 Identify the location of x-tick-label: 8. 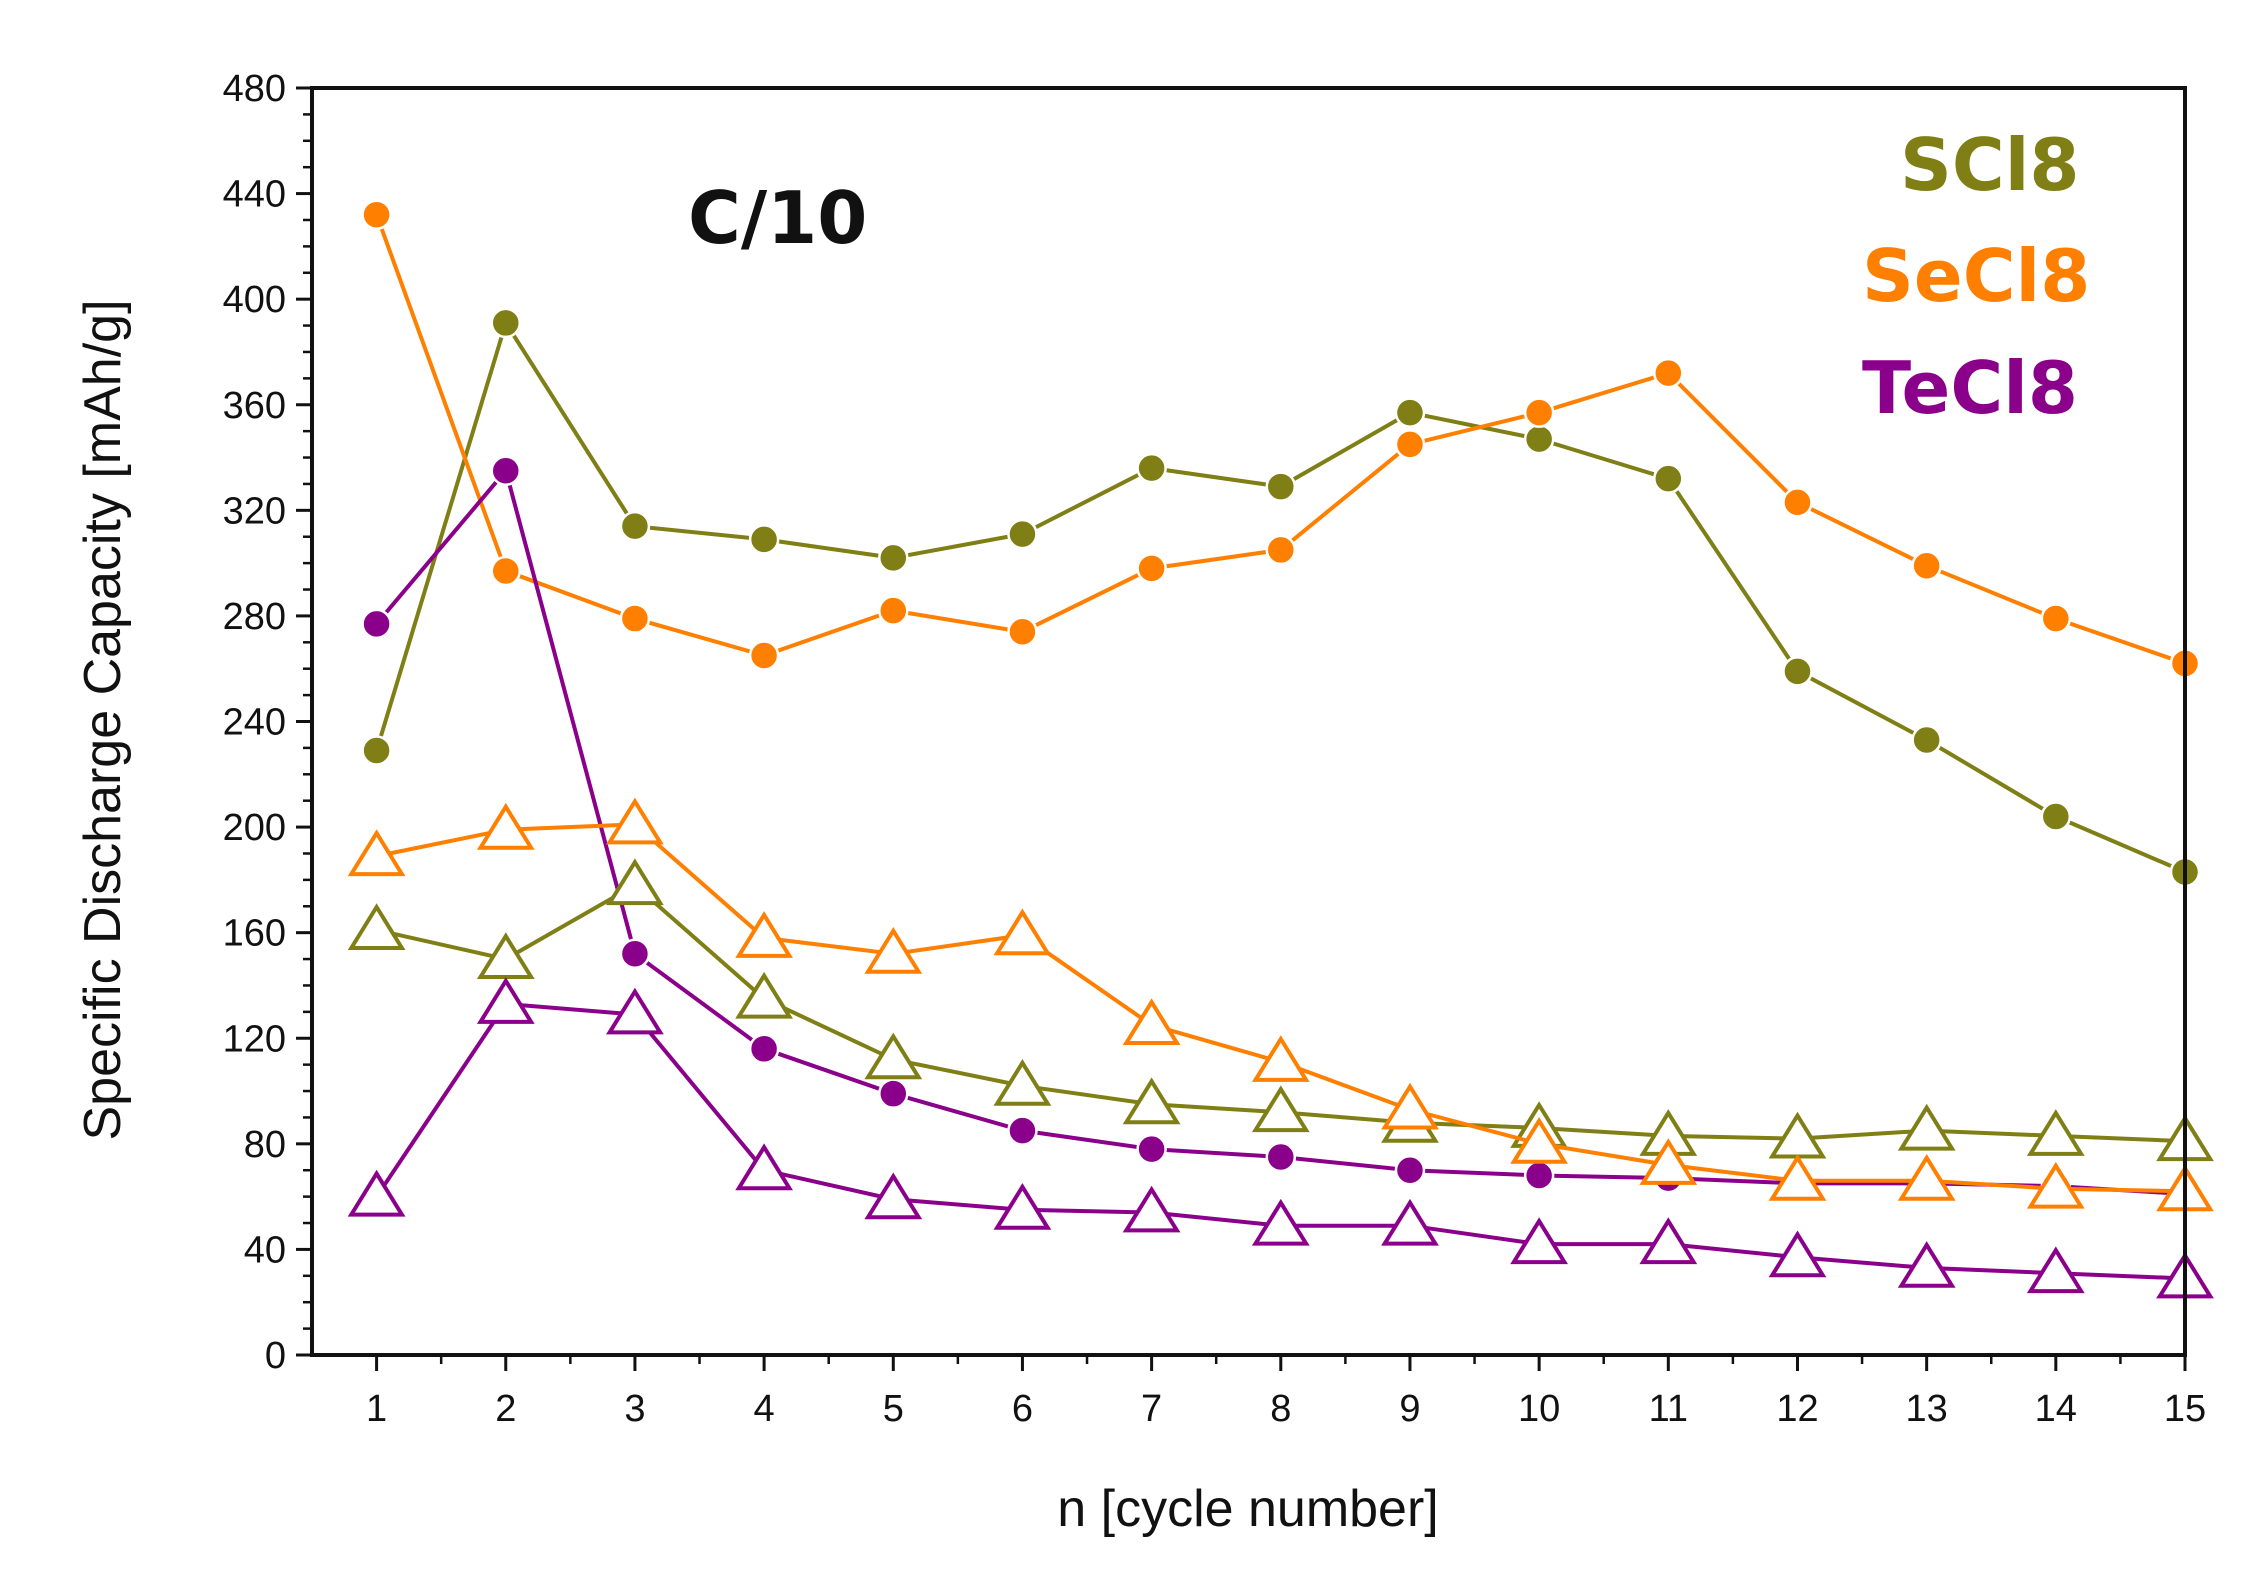
(1280, 1409).